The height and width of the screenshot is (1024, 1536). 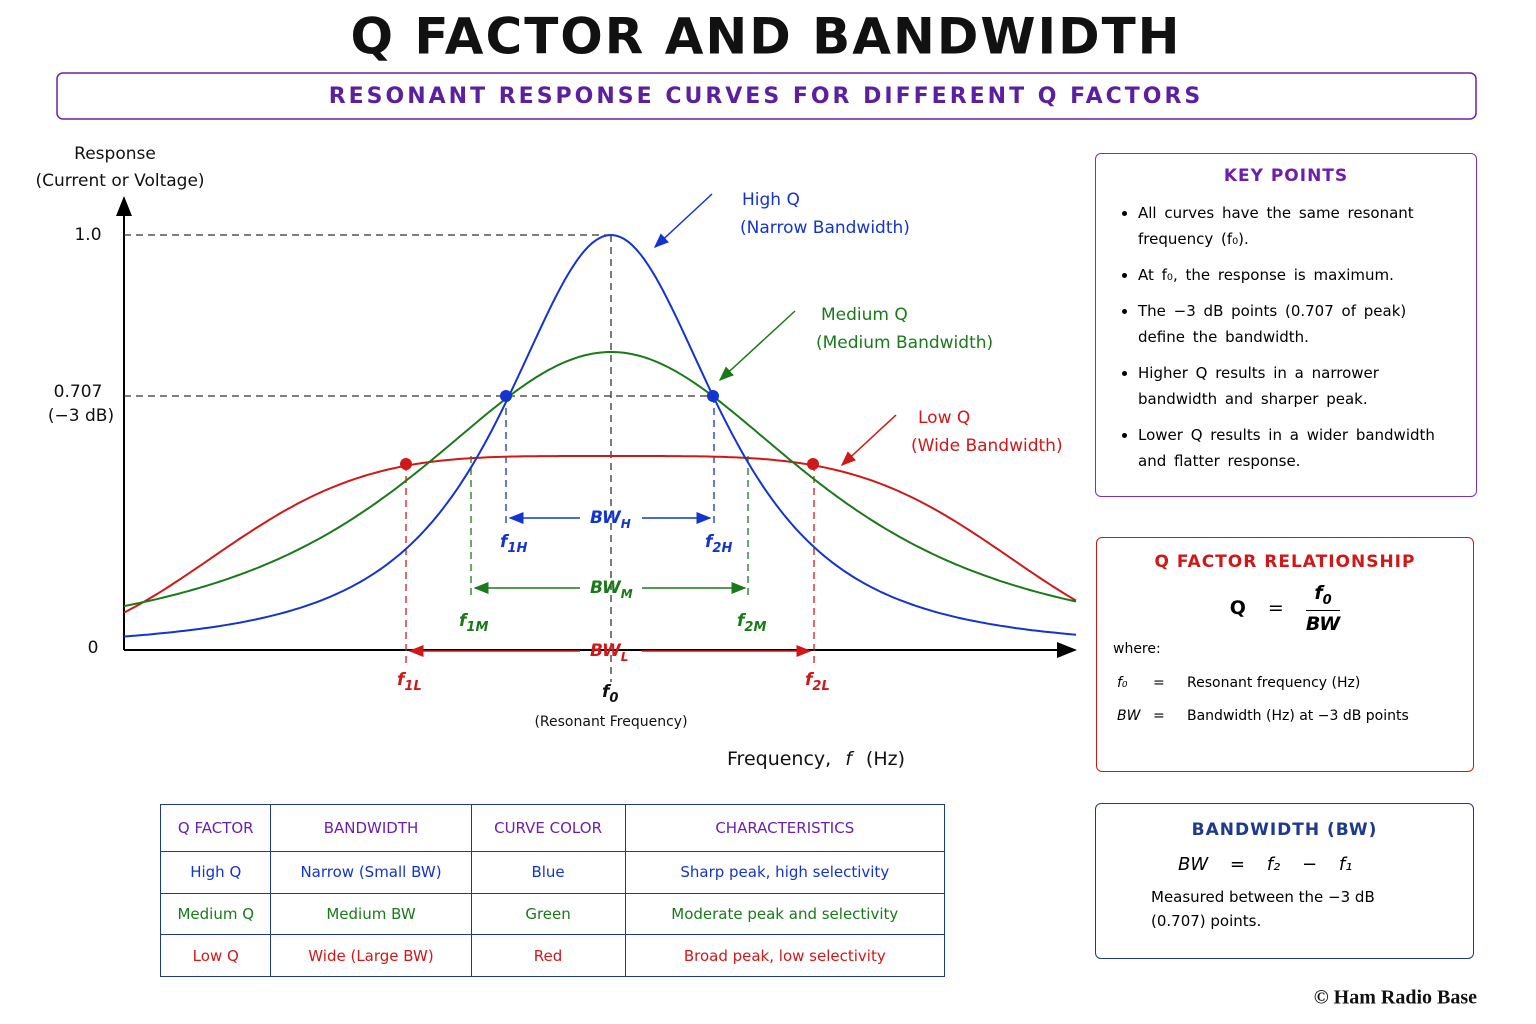 What do you see at coordinates (1323, 623) in the screenshot?
I see `denominator: BW` at bounding box center [1323, 623].